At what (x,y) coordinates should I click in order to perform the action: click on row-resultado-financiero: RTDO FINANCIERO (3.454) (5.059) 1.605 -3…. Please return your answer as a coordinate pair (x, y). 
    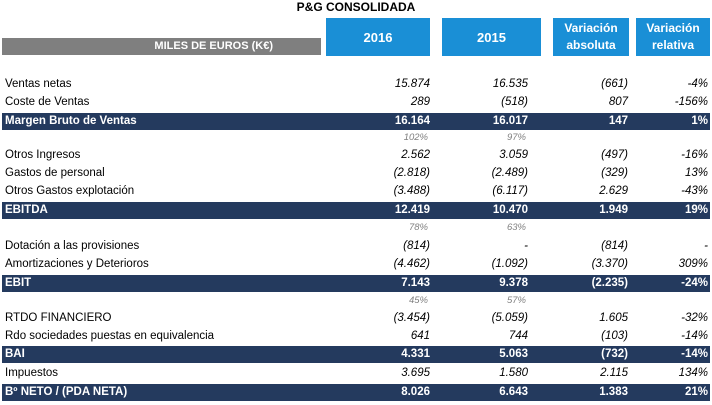
    Looking at the image, I should click on (356, 318).